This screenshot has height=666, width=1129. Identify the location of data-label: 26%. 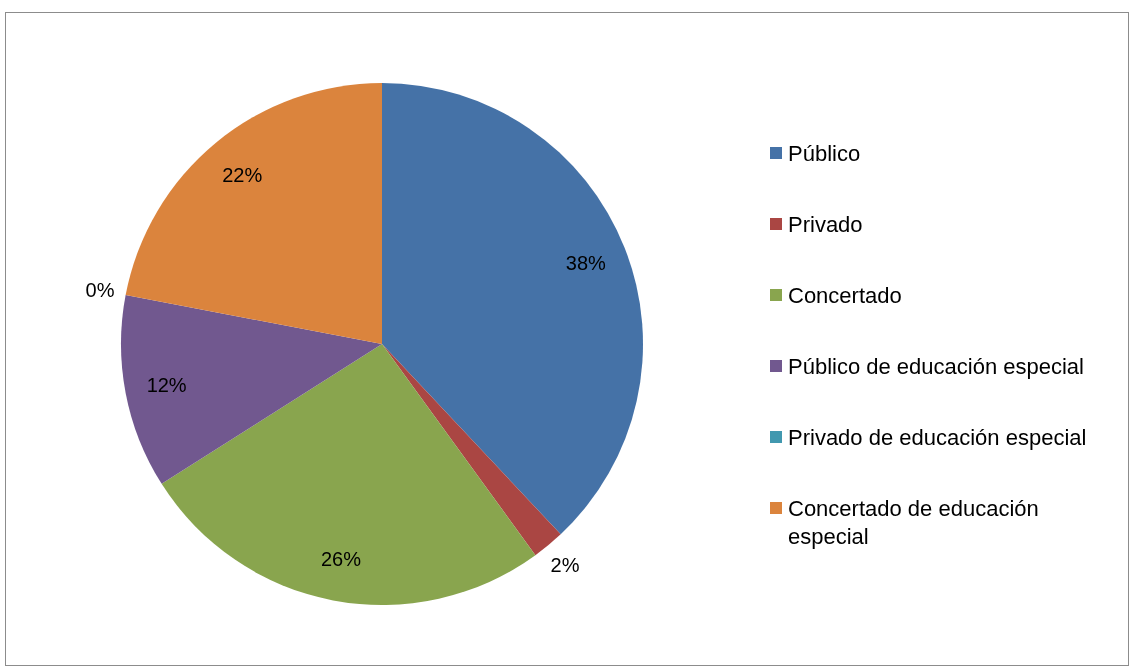
(341, 559).